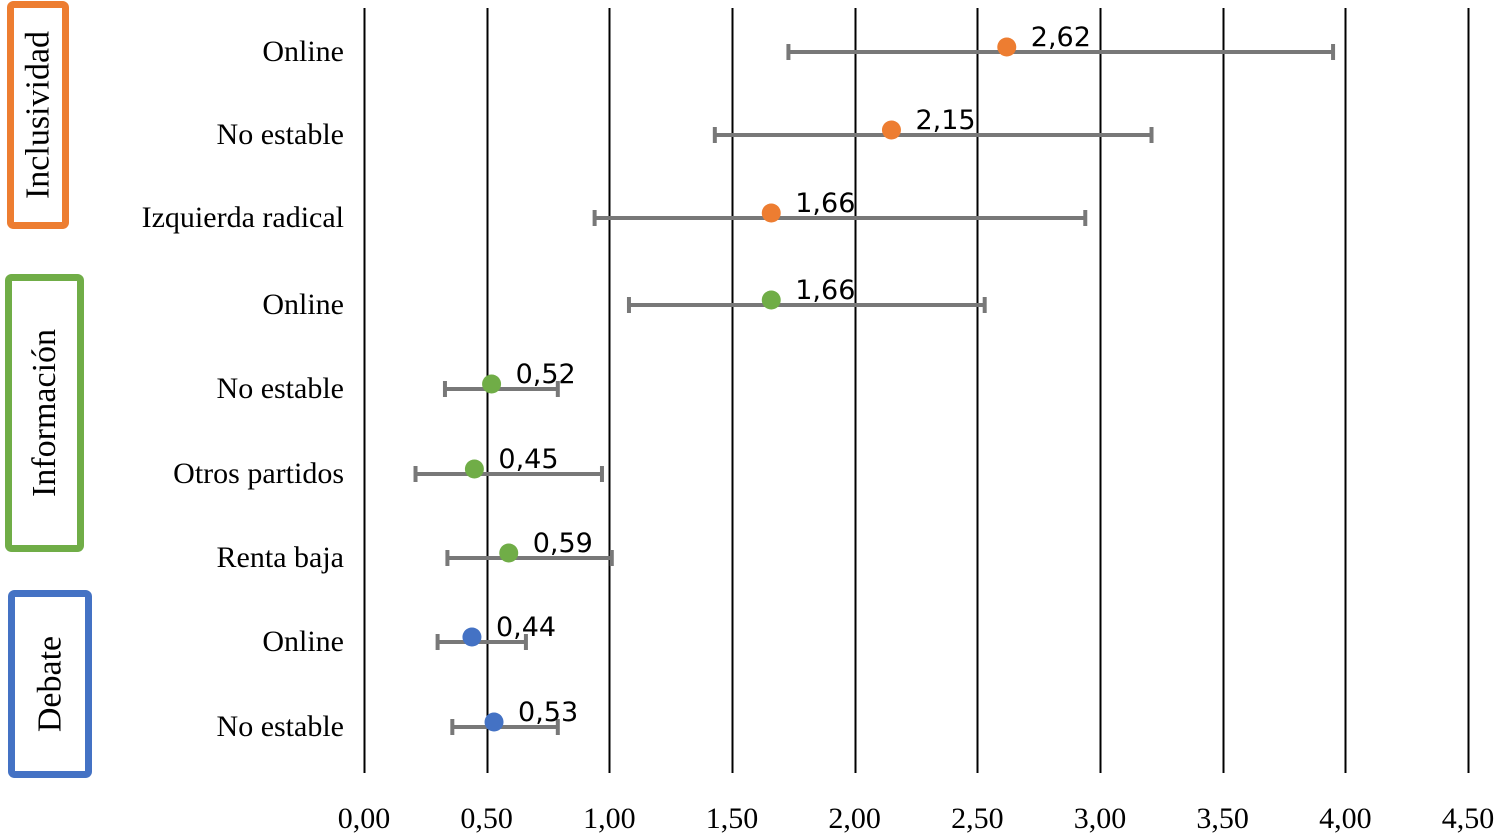 Image resolution: width=1505 pixels, height=840 pixels. I want to click on x-tick-label: 3,00, so click(1100, 818).